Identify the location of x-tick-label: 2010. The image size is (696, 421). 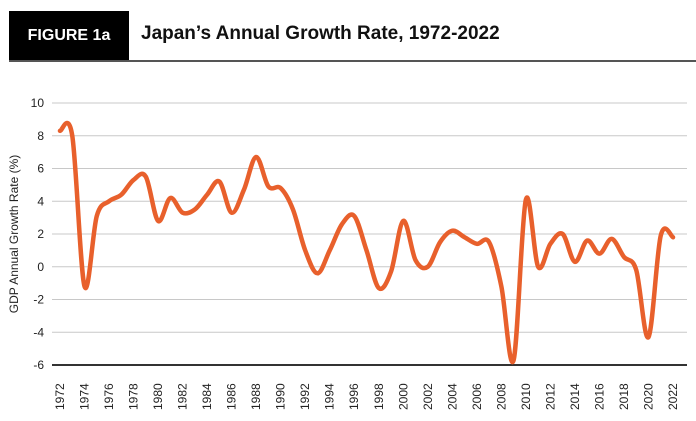
(526, 396).